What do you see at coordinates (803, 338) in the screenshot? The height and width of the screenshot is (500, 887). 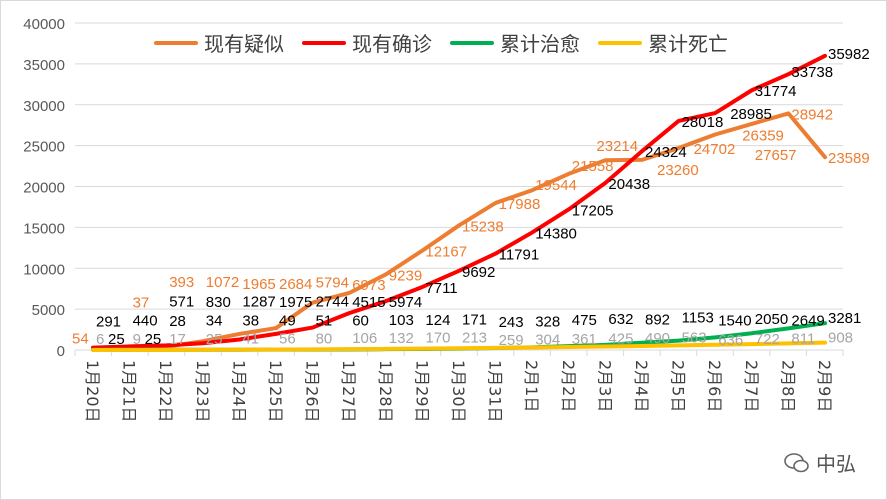 I see `data-label: 811` at bounding box center [803, 338].